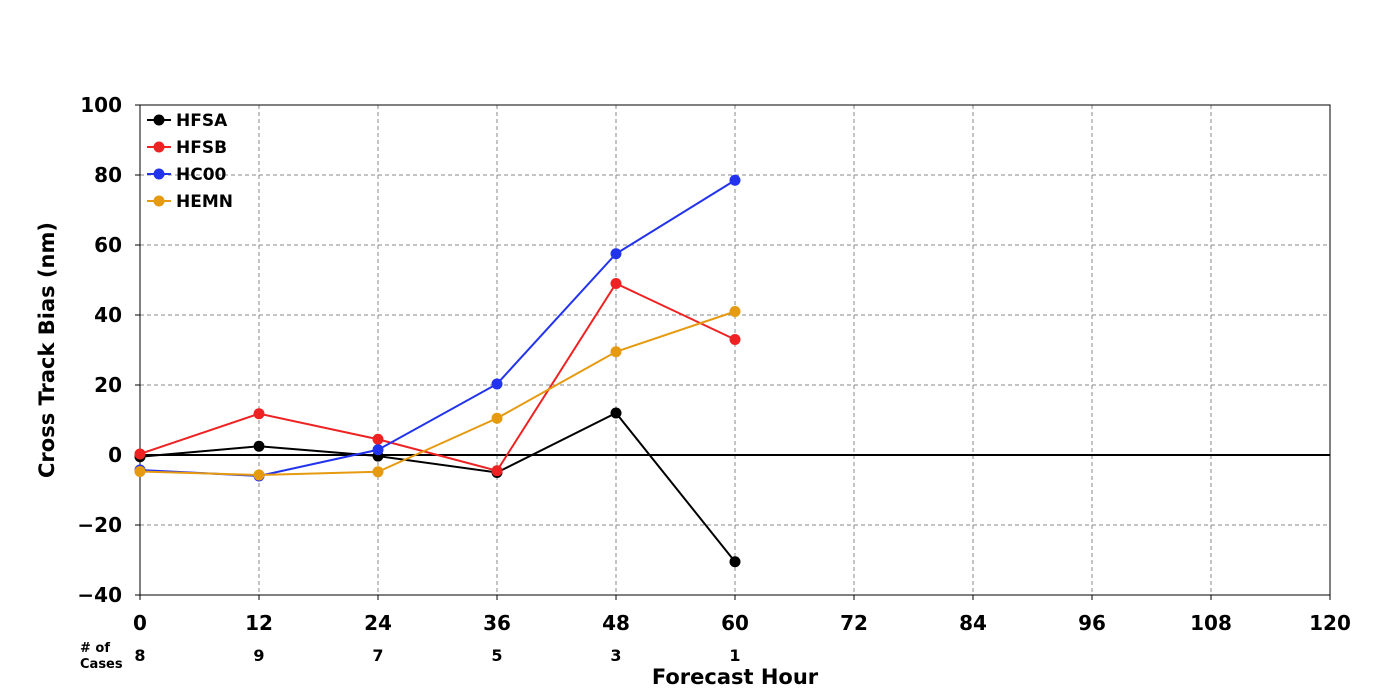 The image size is (1400, 700). I want to click on cases-count: 8, so click(139, 655).